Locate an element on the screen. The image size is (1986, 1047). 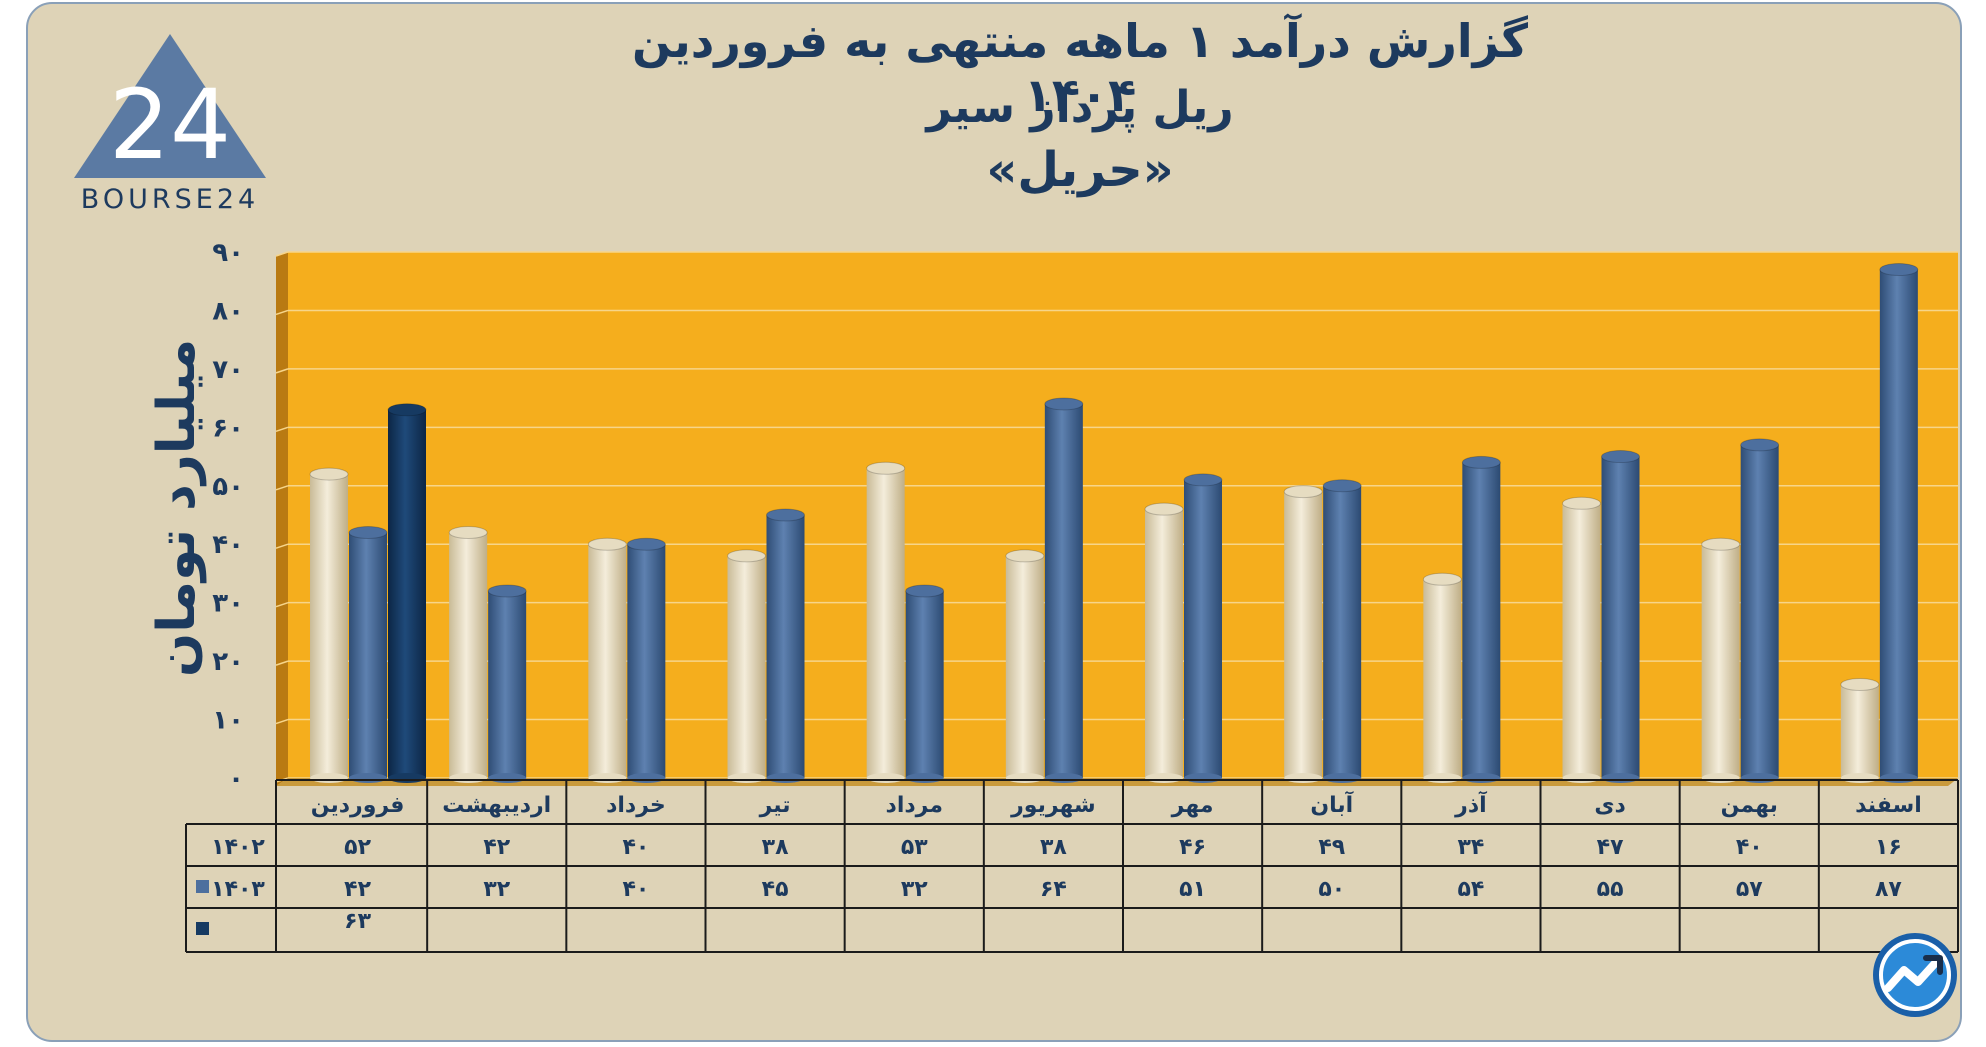
data-label: ۵۵ is located at coordinates (1610, 889).